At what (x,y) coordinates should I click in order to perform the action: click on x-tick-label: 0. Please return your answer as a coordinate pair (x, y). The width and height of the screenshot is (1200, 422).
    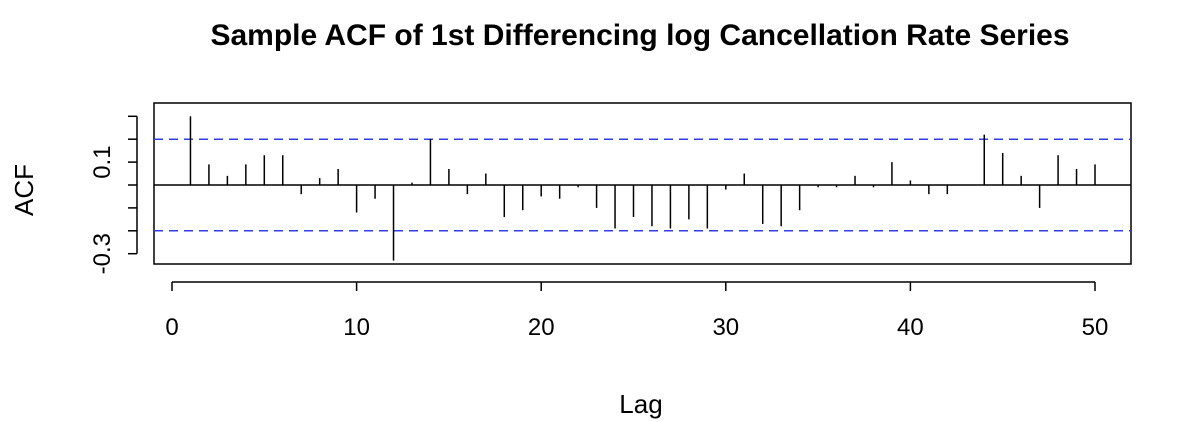
    Looking at the image, I should click on (171, 327).